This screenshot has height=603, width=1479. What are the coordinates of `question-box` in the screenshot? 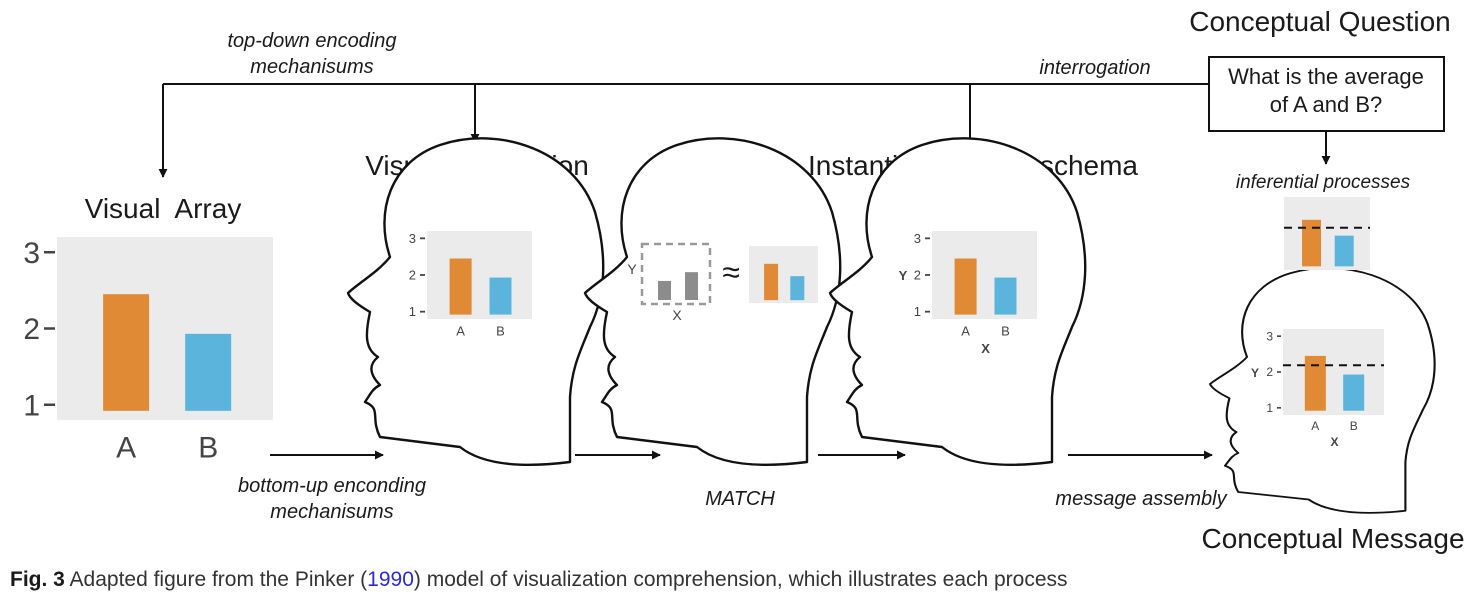 It's located at (1326, 94).